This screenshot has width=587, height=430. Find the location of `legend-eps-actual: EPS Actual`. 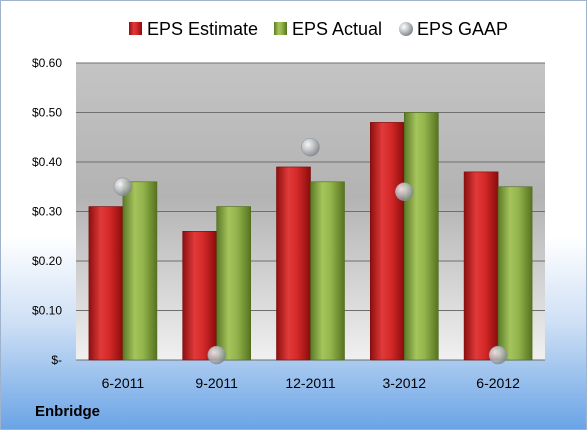

legend-eps-actual: EPS Actual is located at coordinates (328, 29).